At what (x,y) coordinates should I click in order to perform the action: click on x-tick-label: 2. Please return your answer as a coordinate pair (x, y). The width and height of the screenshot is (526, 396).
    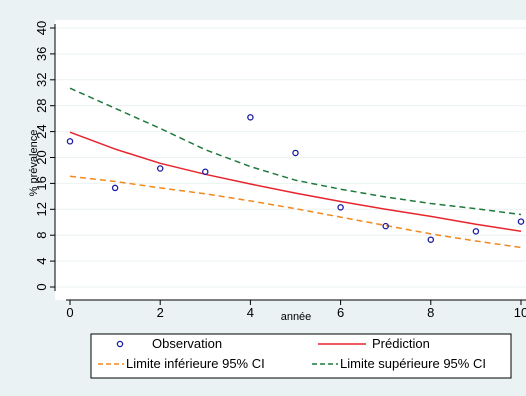
    Looking at the image, I should click on (160, 312).